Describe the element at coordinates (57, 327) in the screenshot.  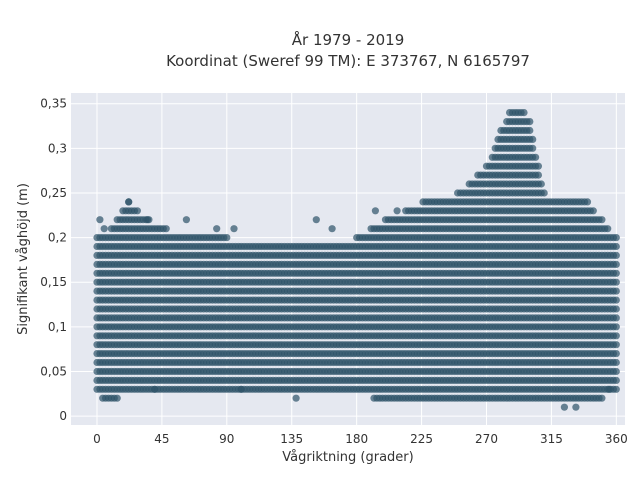
I see `y-tick-label: 0,1` at that location.